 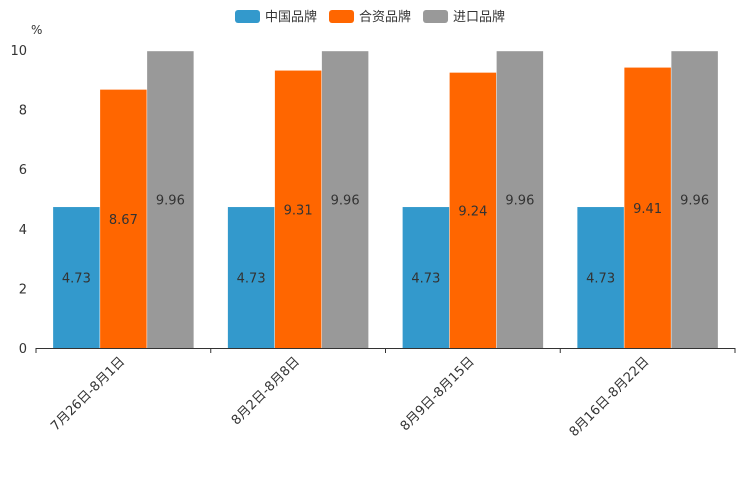 I want to click on data-label-1-2: 4.73, so click(x=251, y=279).